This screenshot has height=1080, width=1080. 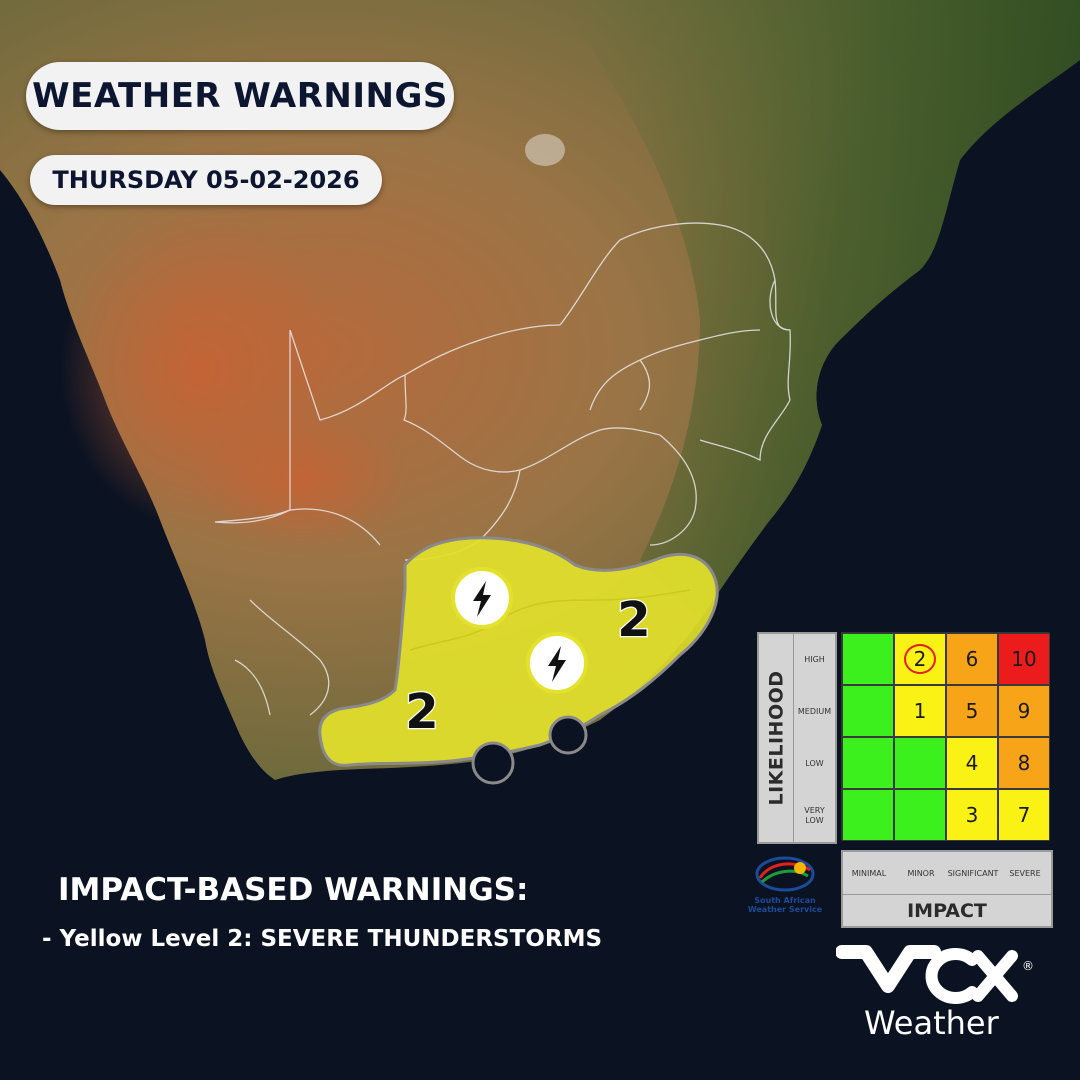 I want to click on impact-col-minimal: MINIMAL, so click(x=869, y=873).